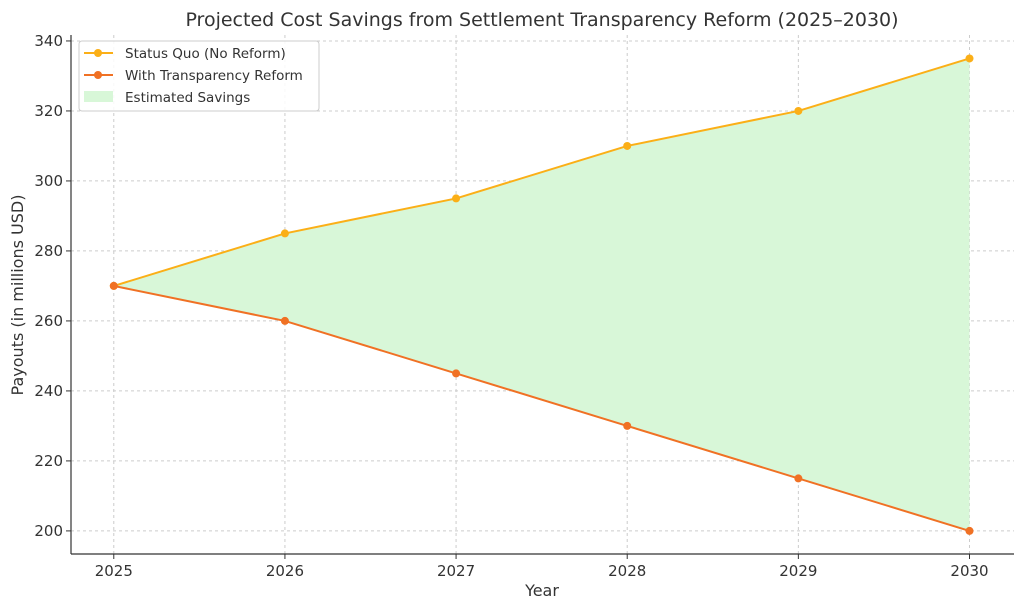 The width and height of the screenshot is (1024, 610). I want to click on y-tick-label: 260, so click(48, 321).